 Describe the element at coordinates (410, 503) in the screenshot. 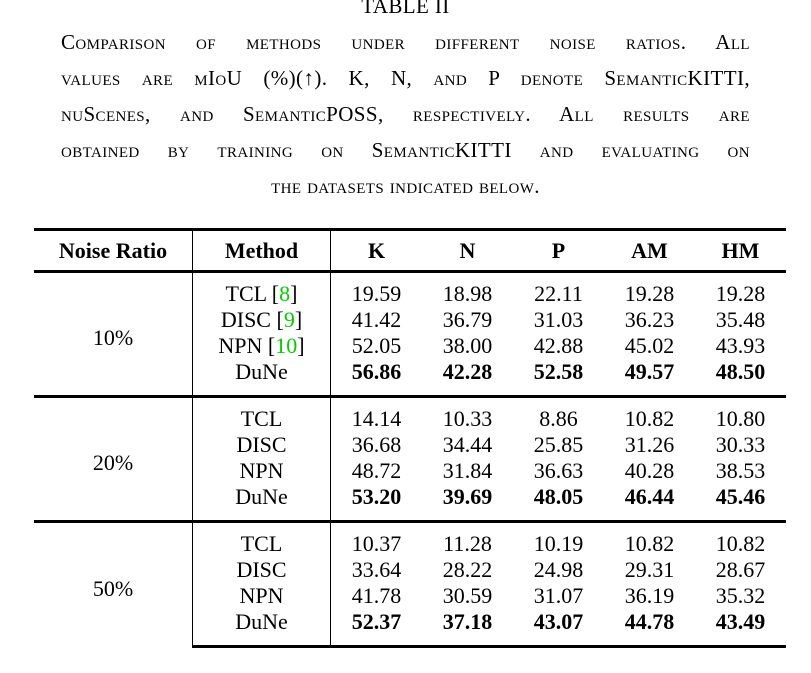

I see `table-row: DuNe 53.20 39.69 48.05 46.44 45.46` at that location.